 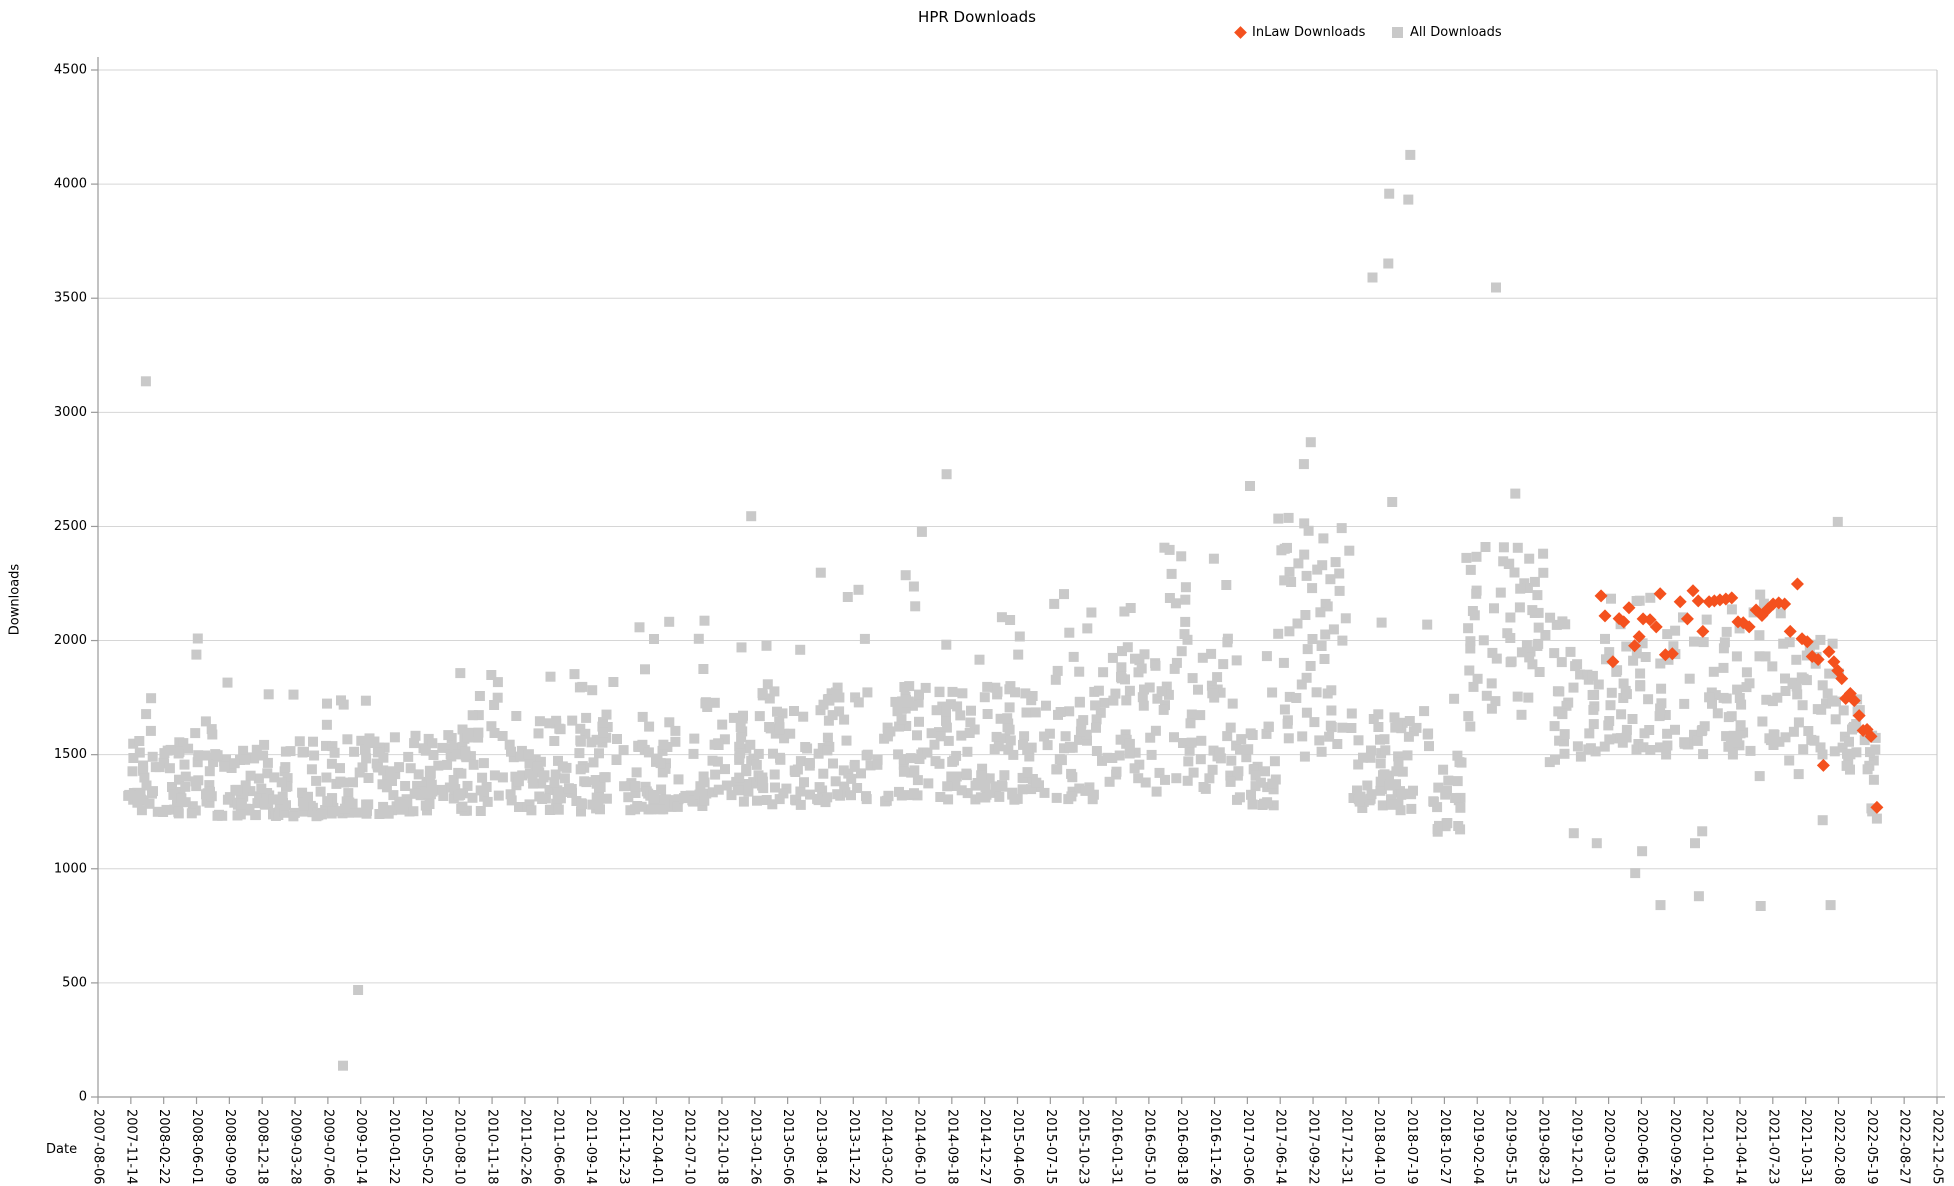 I want to click on y-tick-labels: 0 500 1000 1500 2000 2500 3000 3500 4000 4500, so click(x=76, y=584).